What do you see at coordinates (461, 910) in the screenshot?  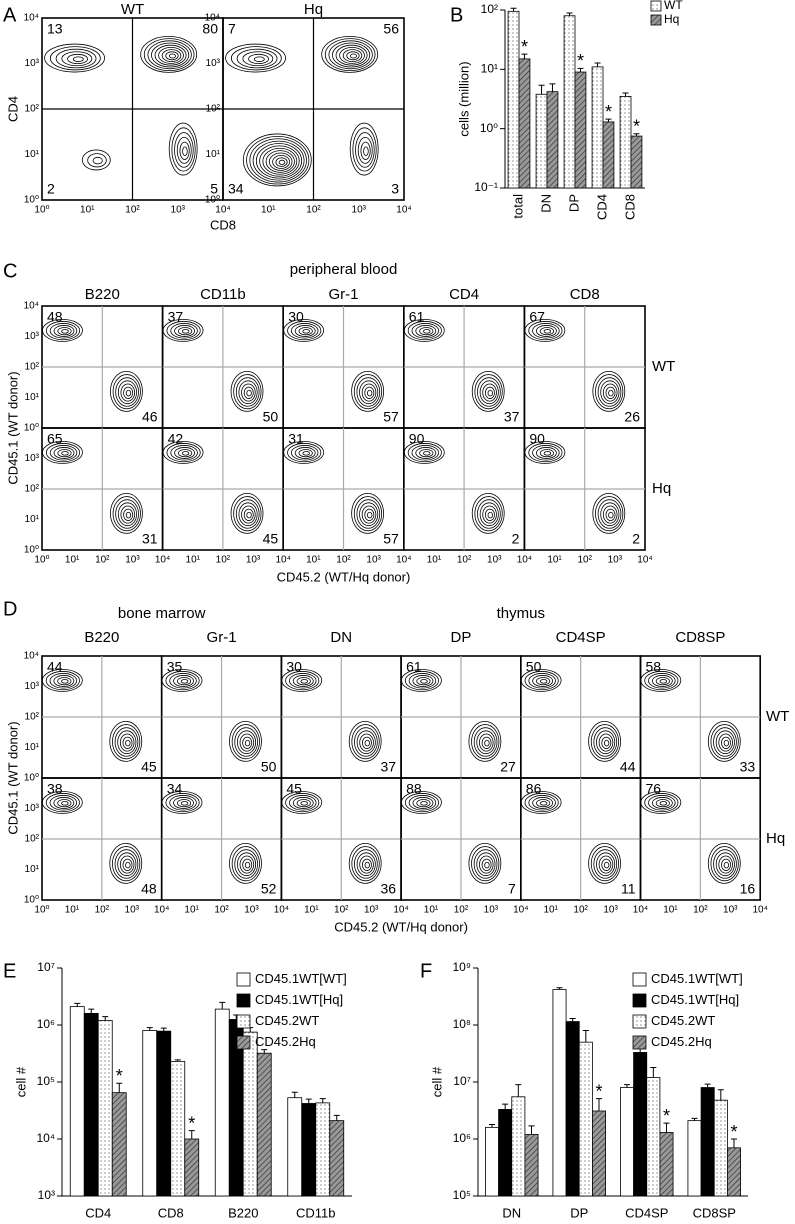 I see `x-tick-label: 10²` at bounding box center [461, 910].